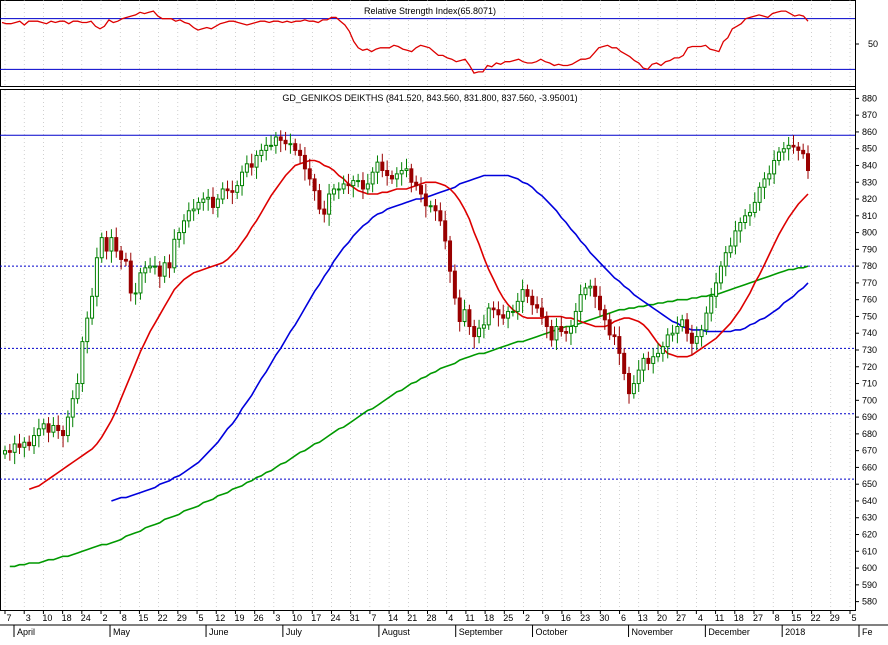 The width and height of the screenshot is (888, 645). Describe the element at coordinates (297, 618) in the screenshot. I see `x-tick-label-15: 10` at that location.